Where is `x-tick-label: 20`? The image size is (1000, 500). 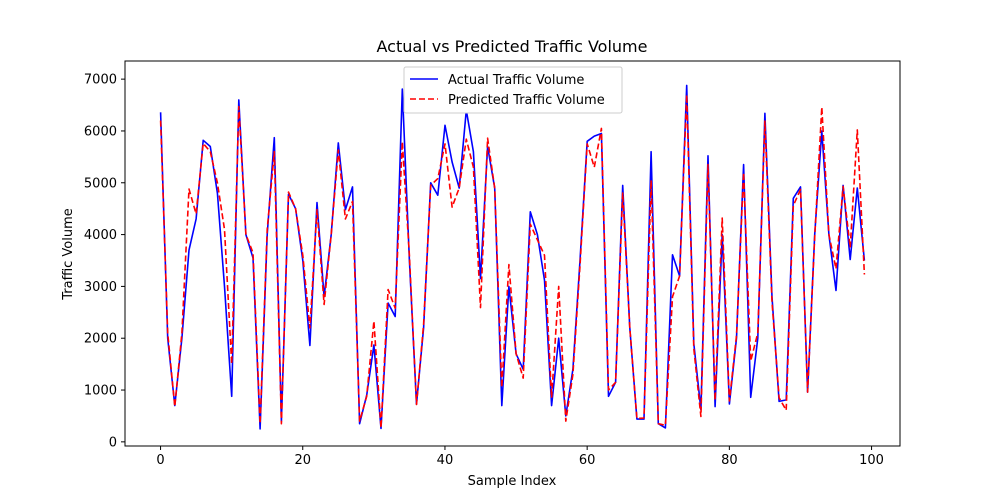 x-tick-label: 20 is located at coordinates (302, 460).